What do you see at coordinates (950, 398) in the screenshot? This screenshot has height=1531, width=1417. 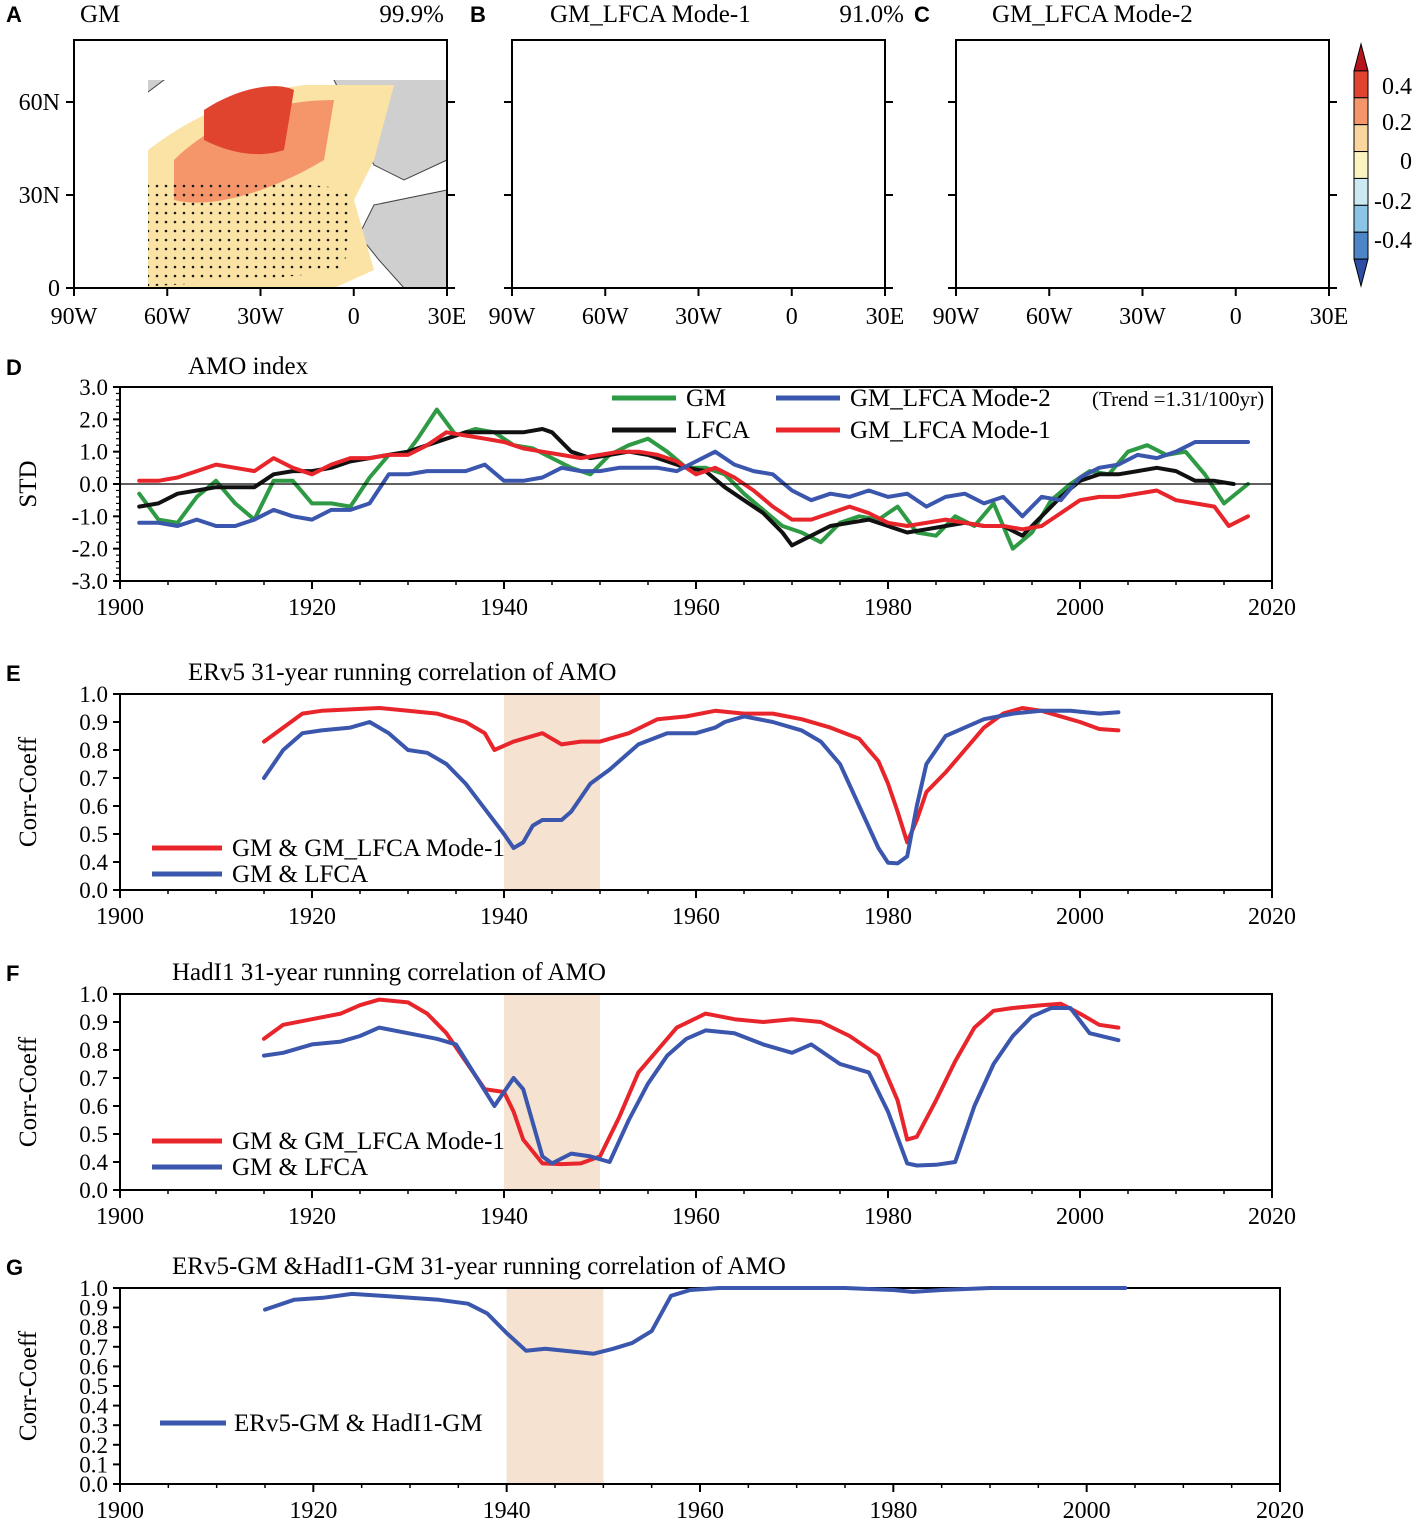 I see `legend-label-mode2: GM_LFCA Mode-2` at bounding box center [950, 398].